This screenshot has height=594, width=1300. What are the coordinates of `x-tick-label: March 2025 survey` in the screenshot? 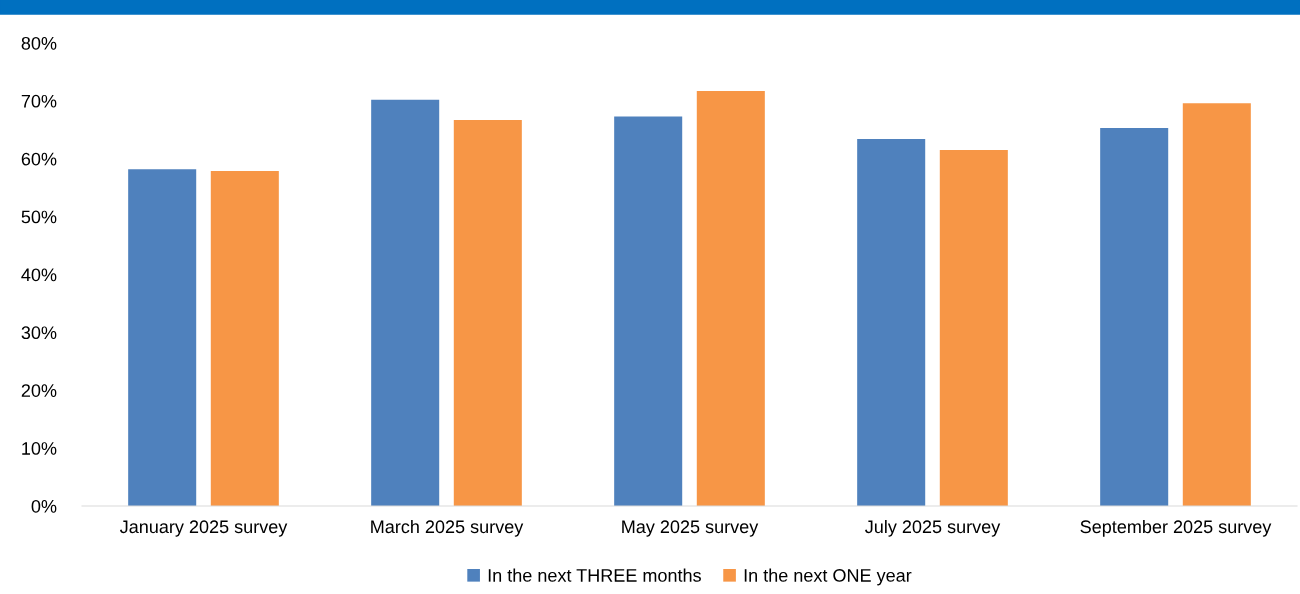 It's located at (447, 528).